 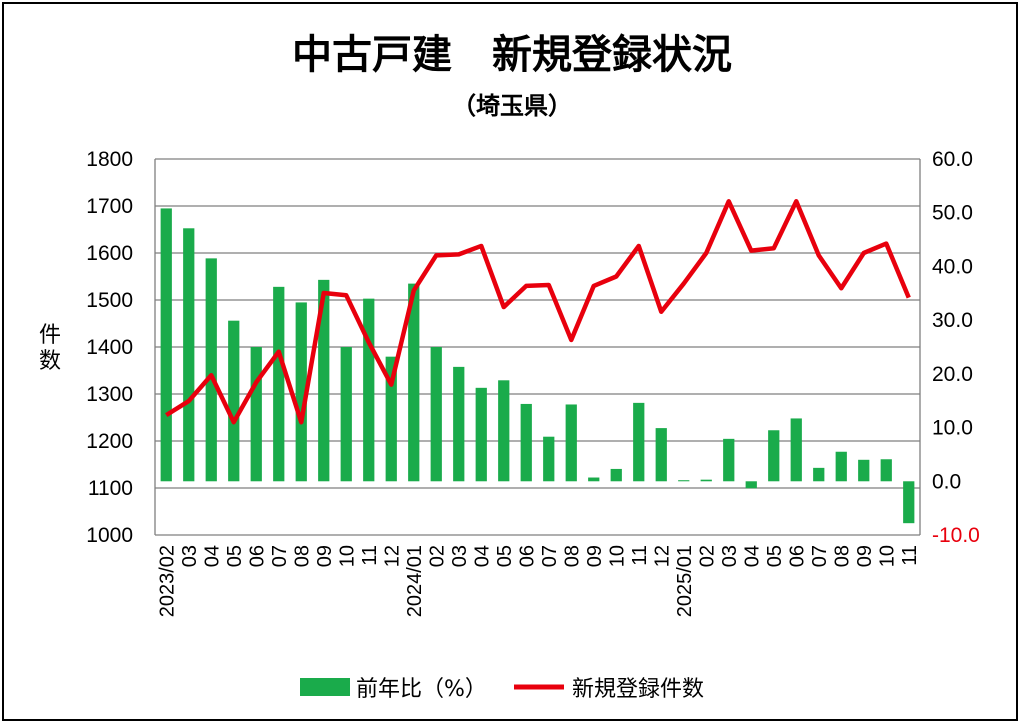 I want to click on left-tick-label: 1500, so click(x=109, y=300).